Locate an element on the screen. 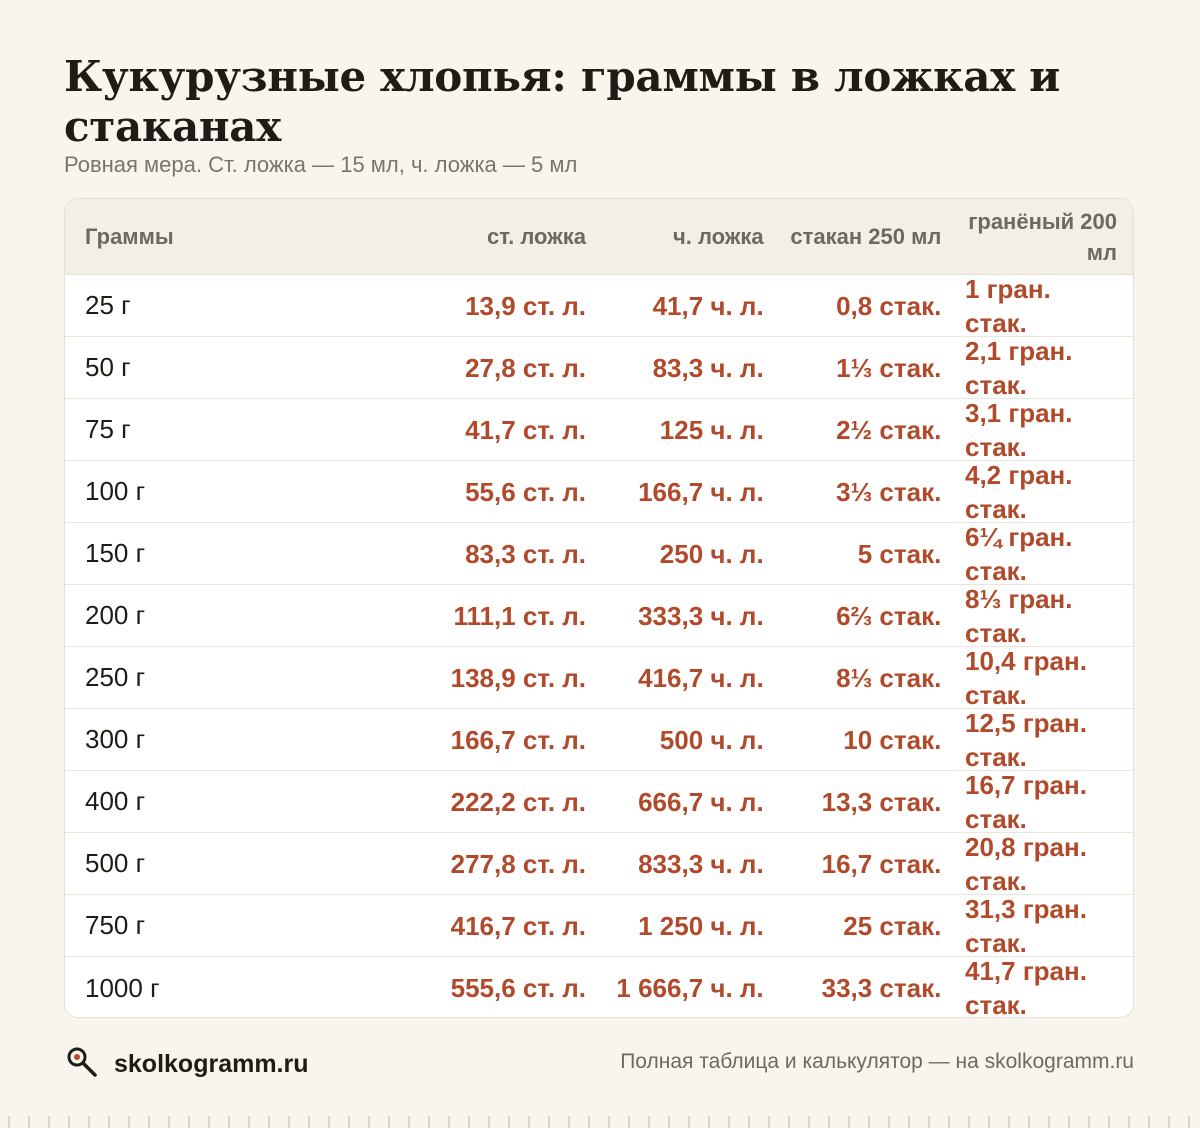  cell-faceted-glass-200: 8⅓ гран. стак. is located at coordinates (1041, 616).